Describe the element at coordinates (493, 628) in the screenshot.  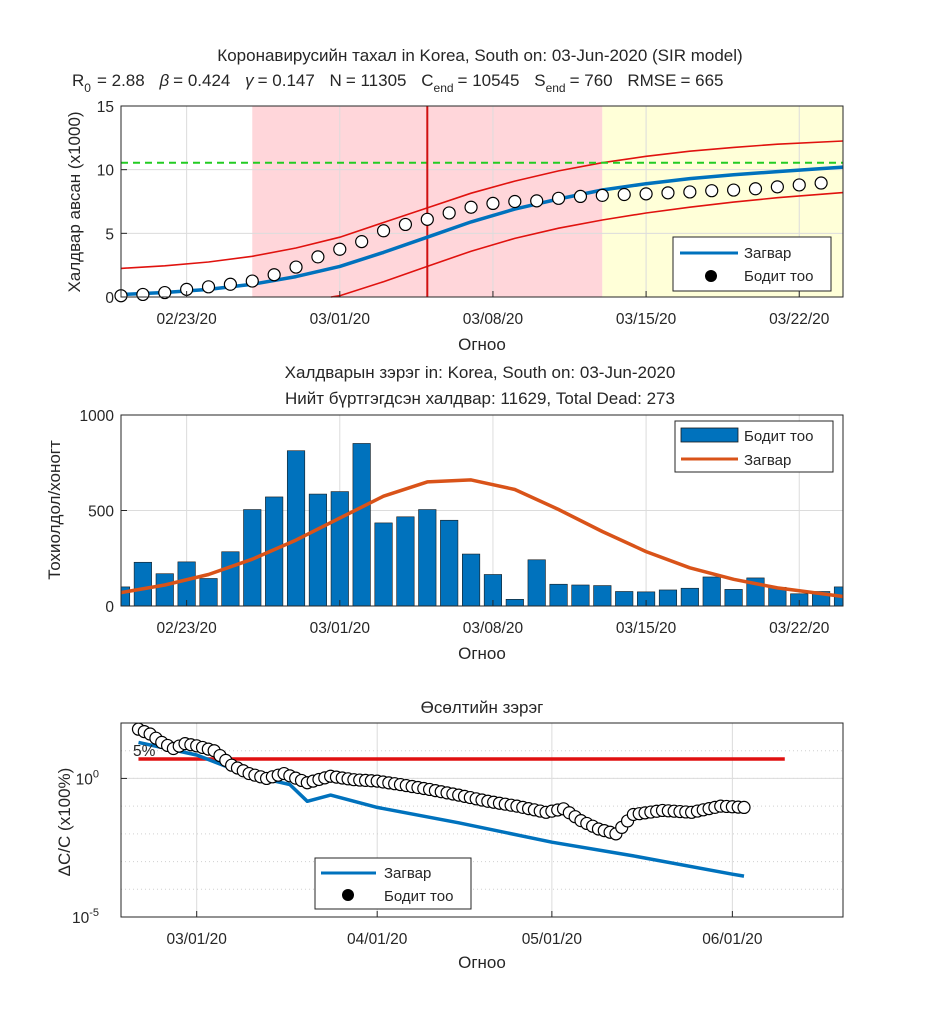
I see `xtick-label: 03/08/20` at that location.